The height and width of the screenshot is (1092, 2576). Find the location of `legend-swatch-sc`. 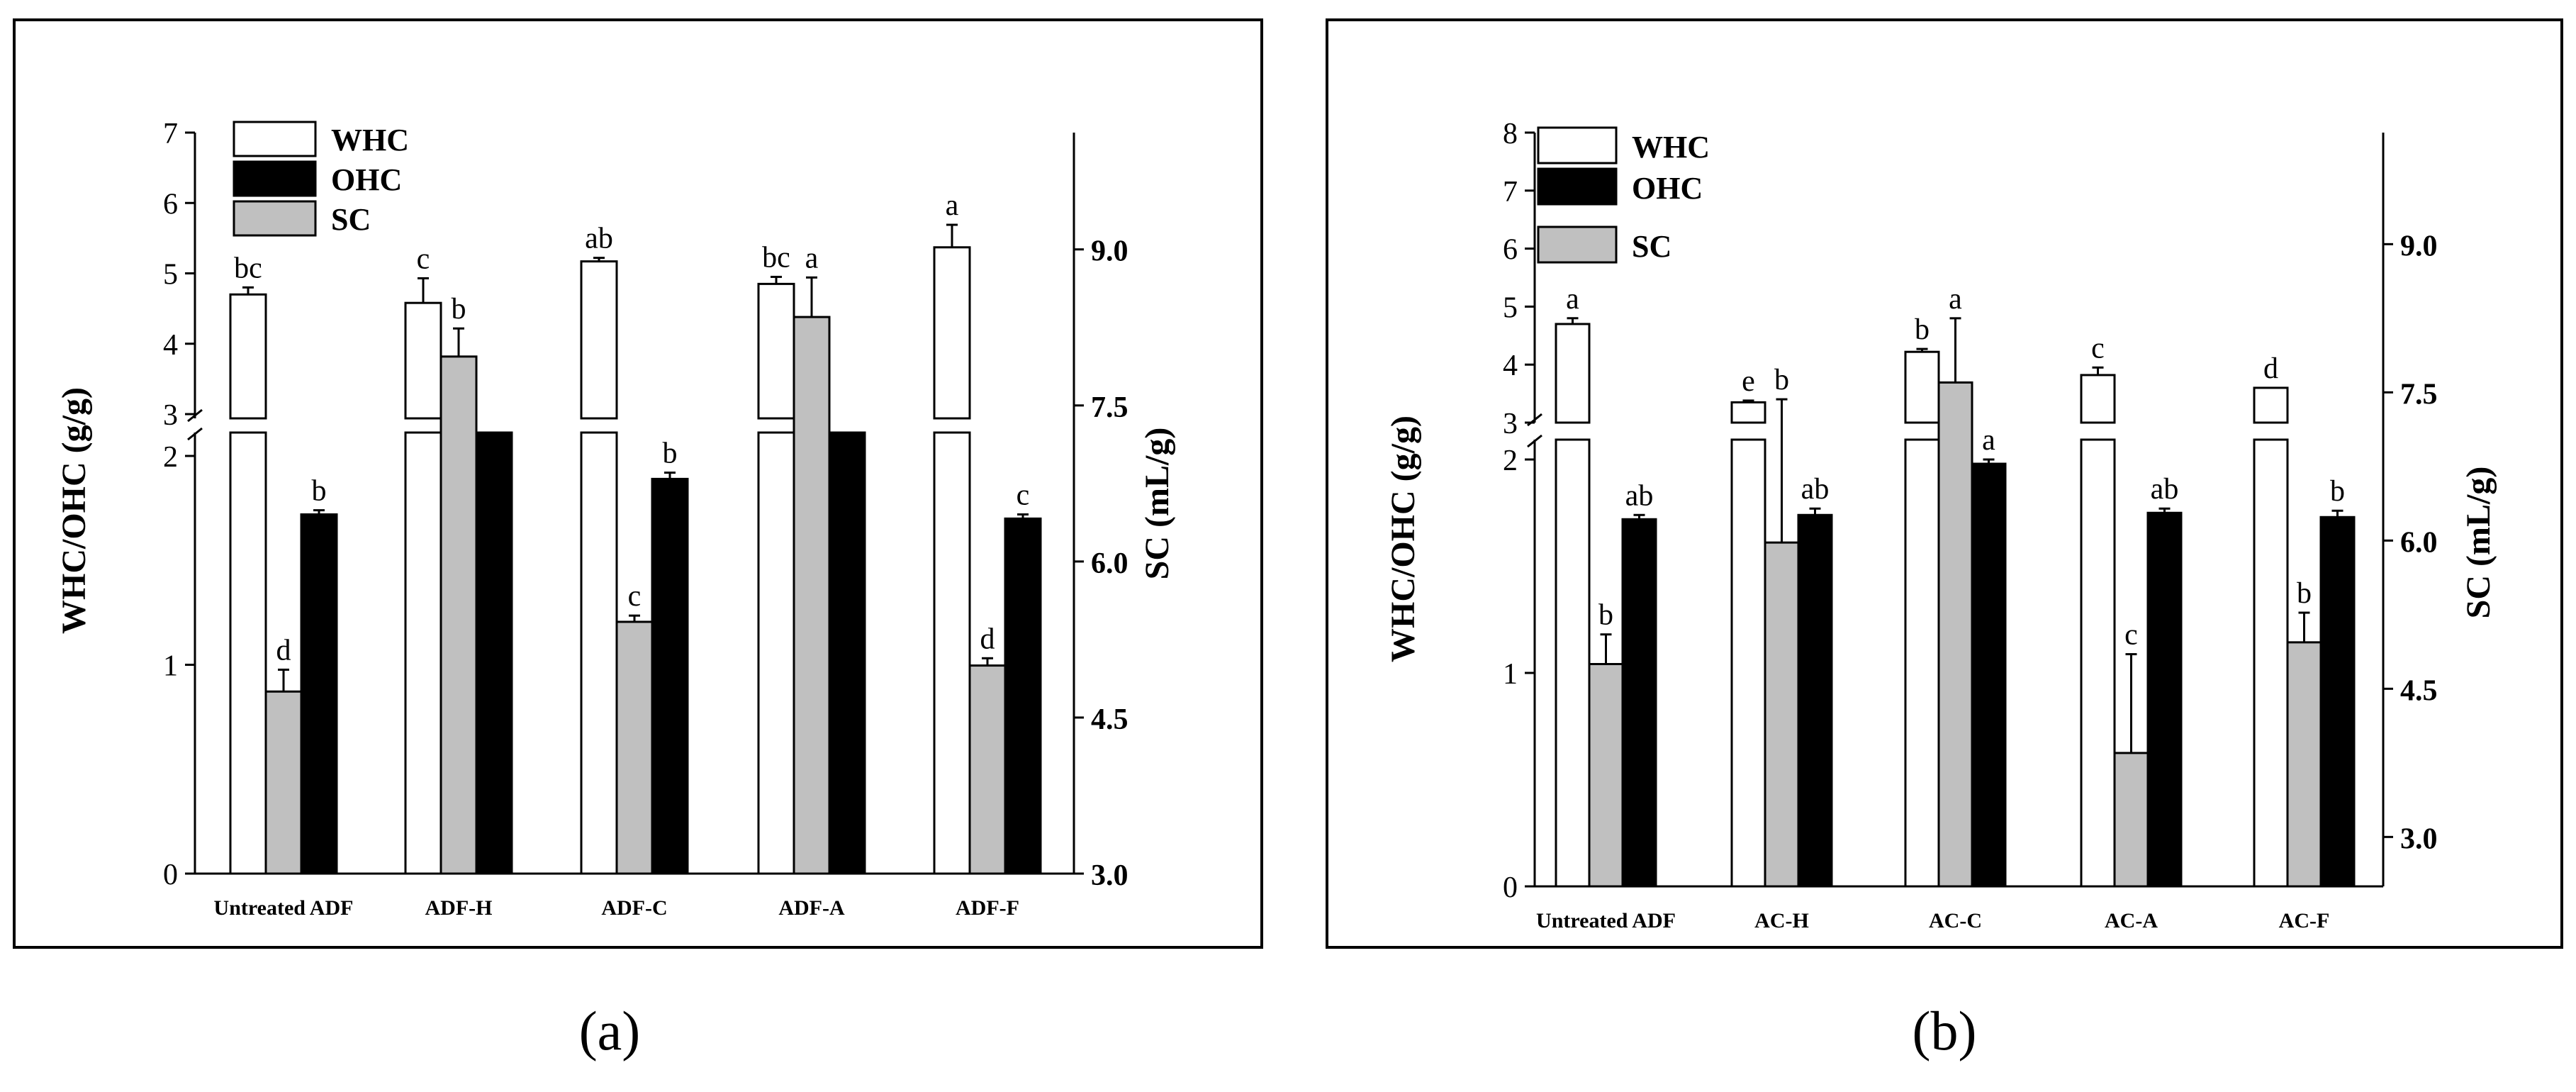

legend-swatch-sc is located at coordinates (275, 218).